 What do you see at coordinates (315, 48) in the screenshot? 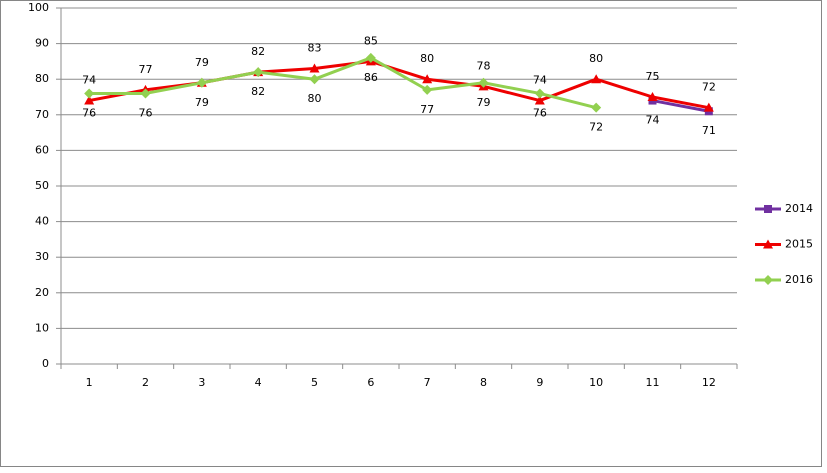
I see `data-label: 83` at bounding box center [315, 48].